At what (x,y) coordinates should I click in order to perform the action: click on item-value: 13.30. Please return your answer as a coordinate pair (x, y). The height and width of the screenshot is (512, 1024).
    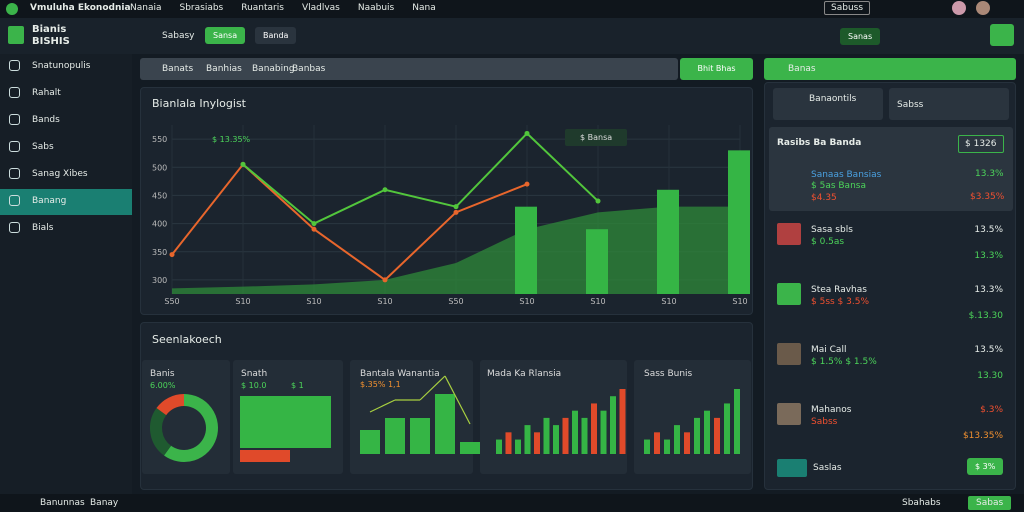
    Looking at the image, I should click on (990, 376).